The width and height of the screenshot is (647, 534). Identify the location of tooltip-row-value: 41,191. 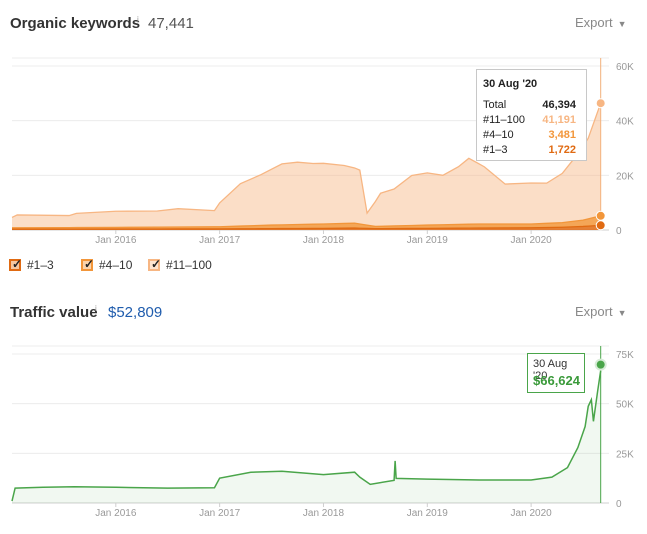
(559, 120).